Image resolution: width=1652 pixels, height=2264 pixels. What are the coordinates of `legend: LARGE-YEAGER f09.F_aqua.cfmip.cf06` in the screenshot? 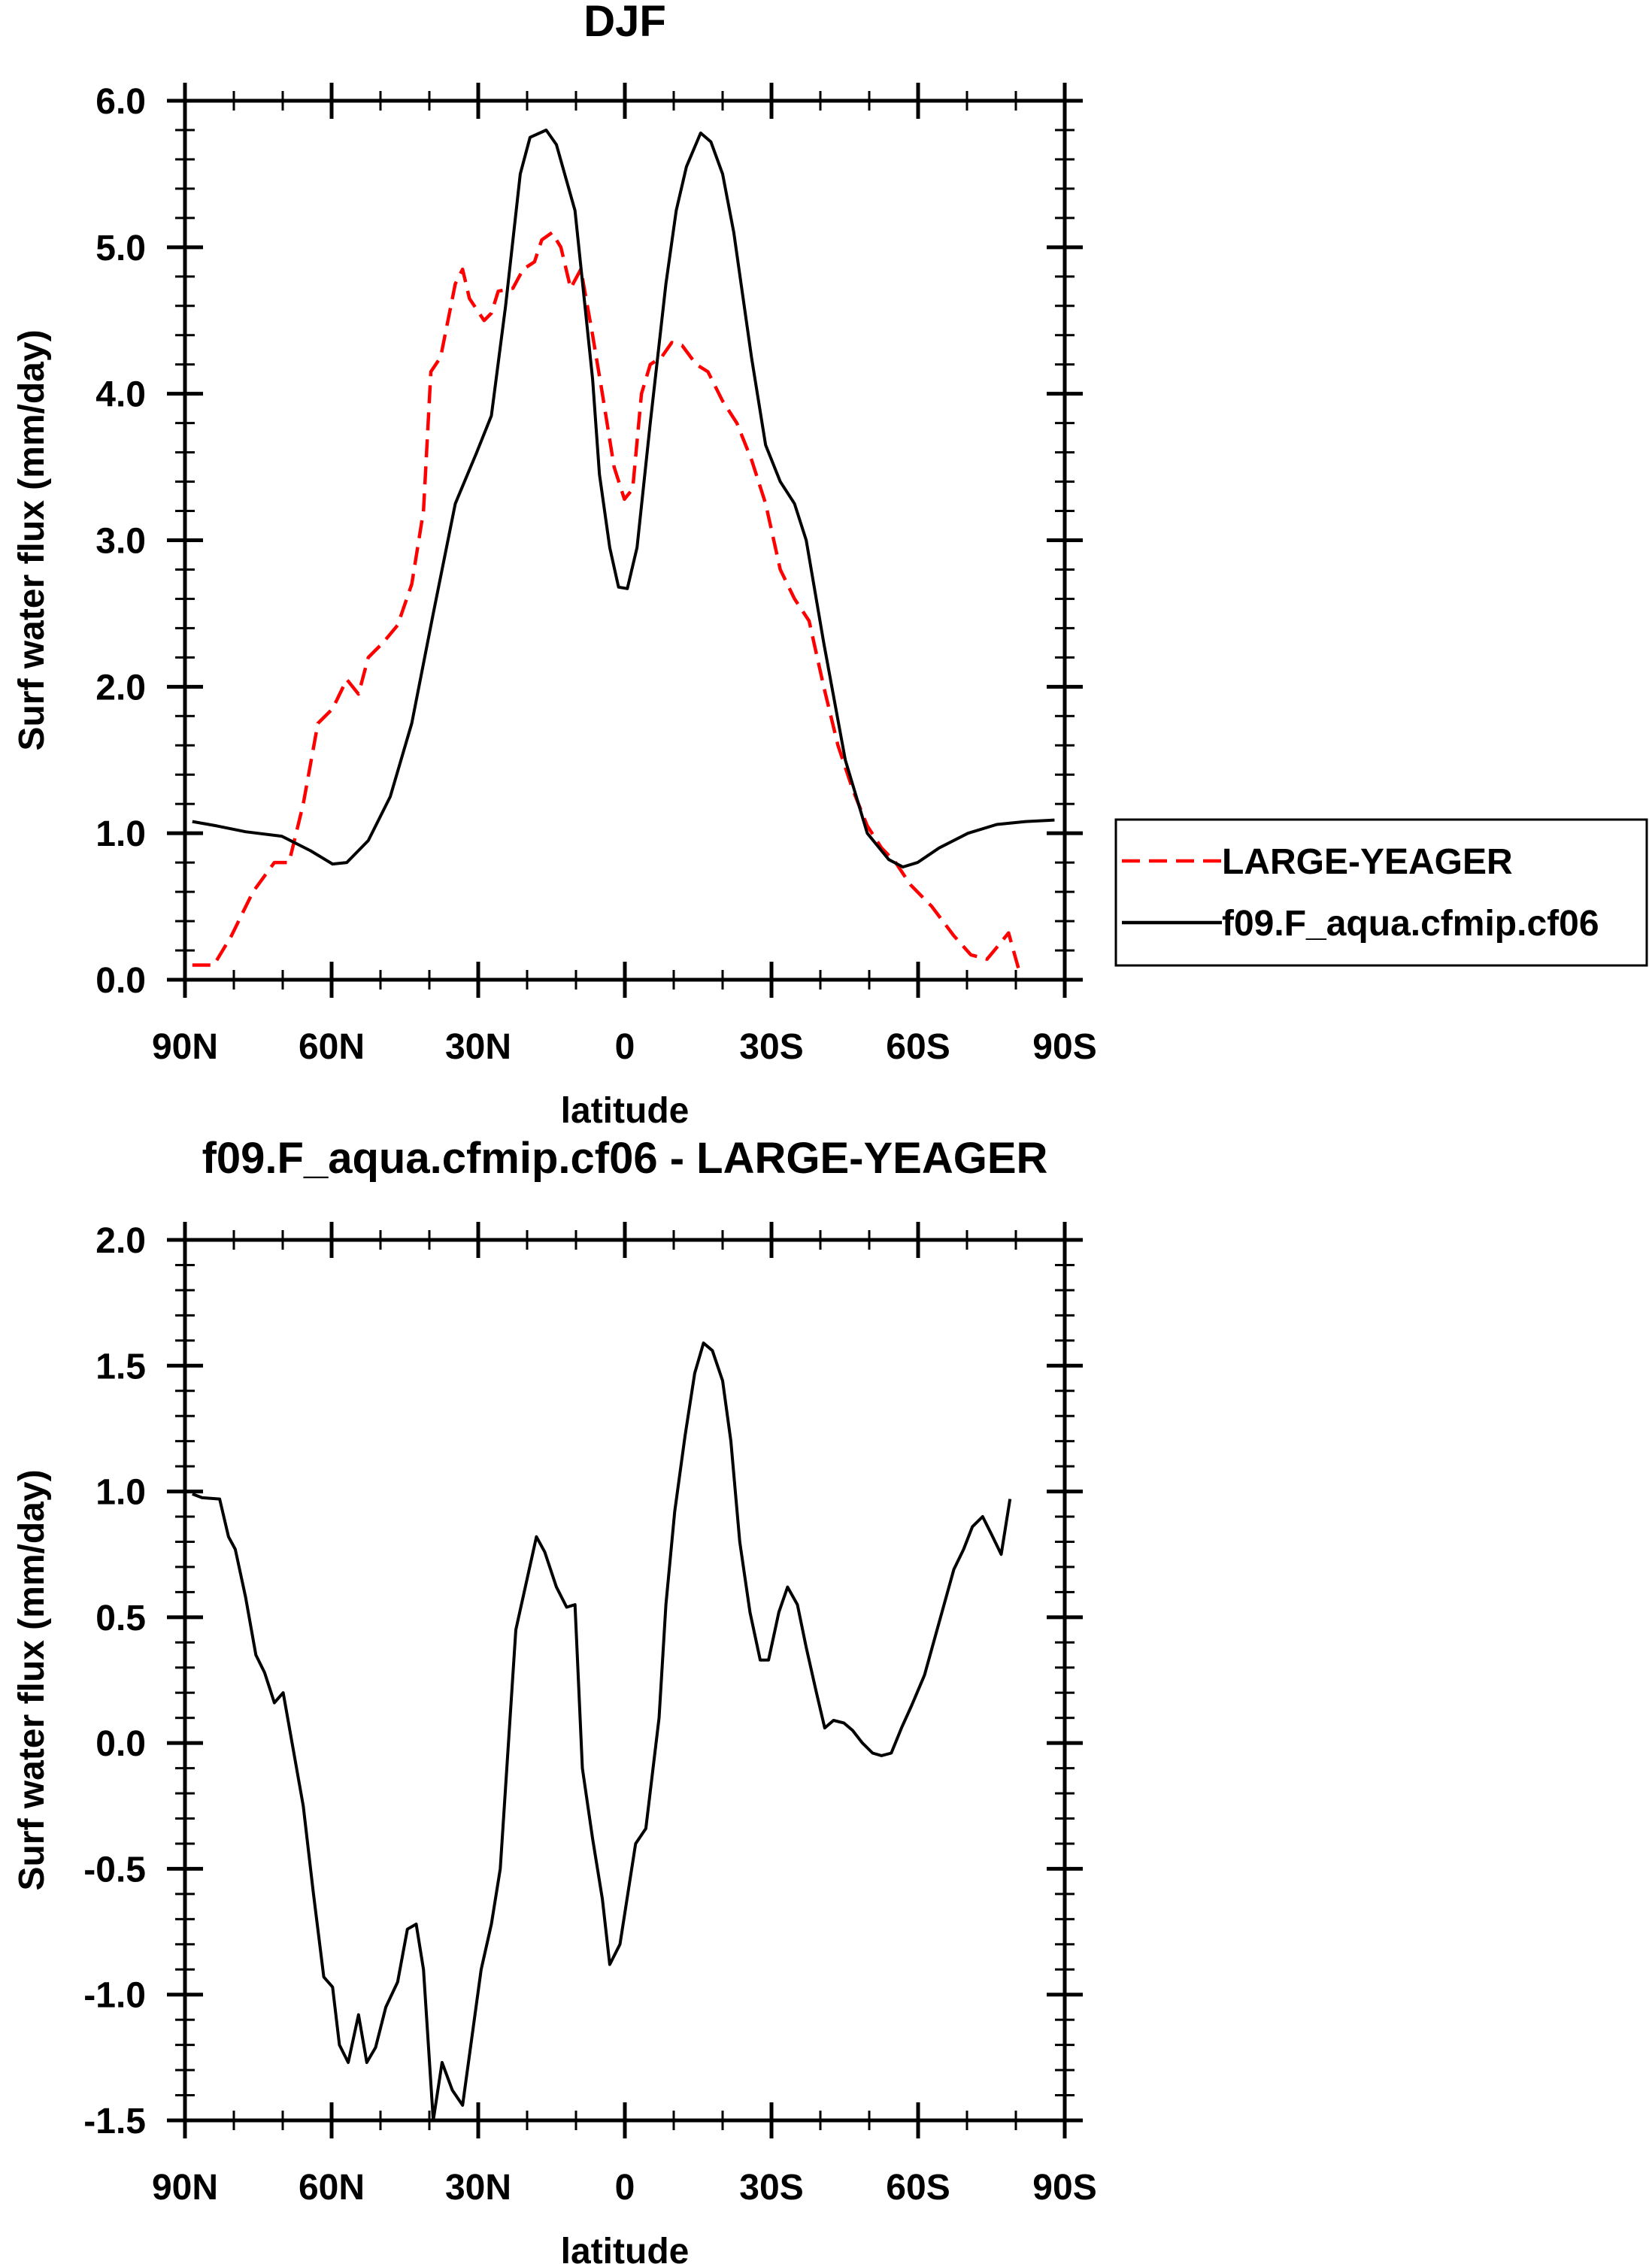 It's located at (1381, 892).